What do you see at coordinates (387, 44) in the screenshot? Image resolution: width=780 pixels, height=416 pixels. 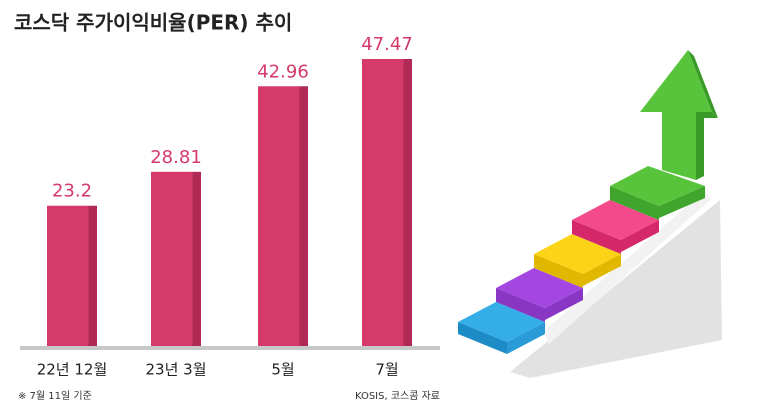 I see `value-label: 47.47` at bounding box center [387, 44].